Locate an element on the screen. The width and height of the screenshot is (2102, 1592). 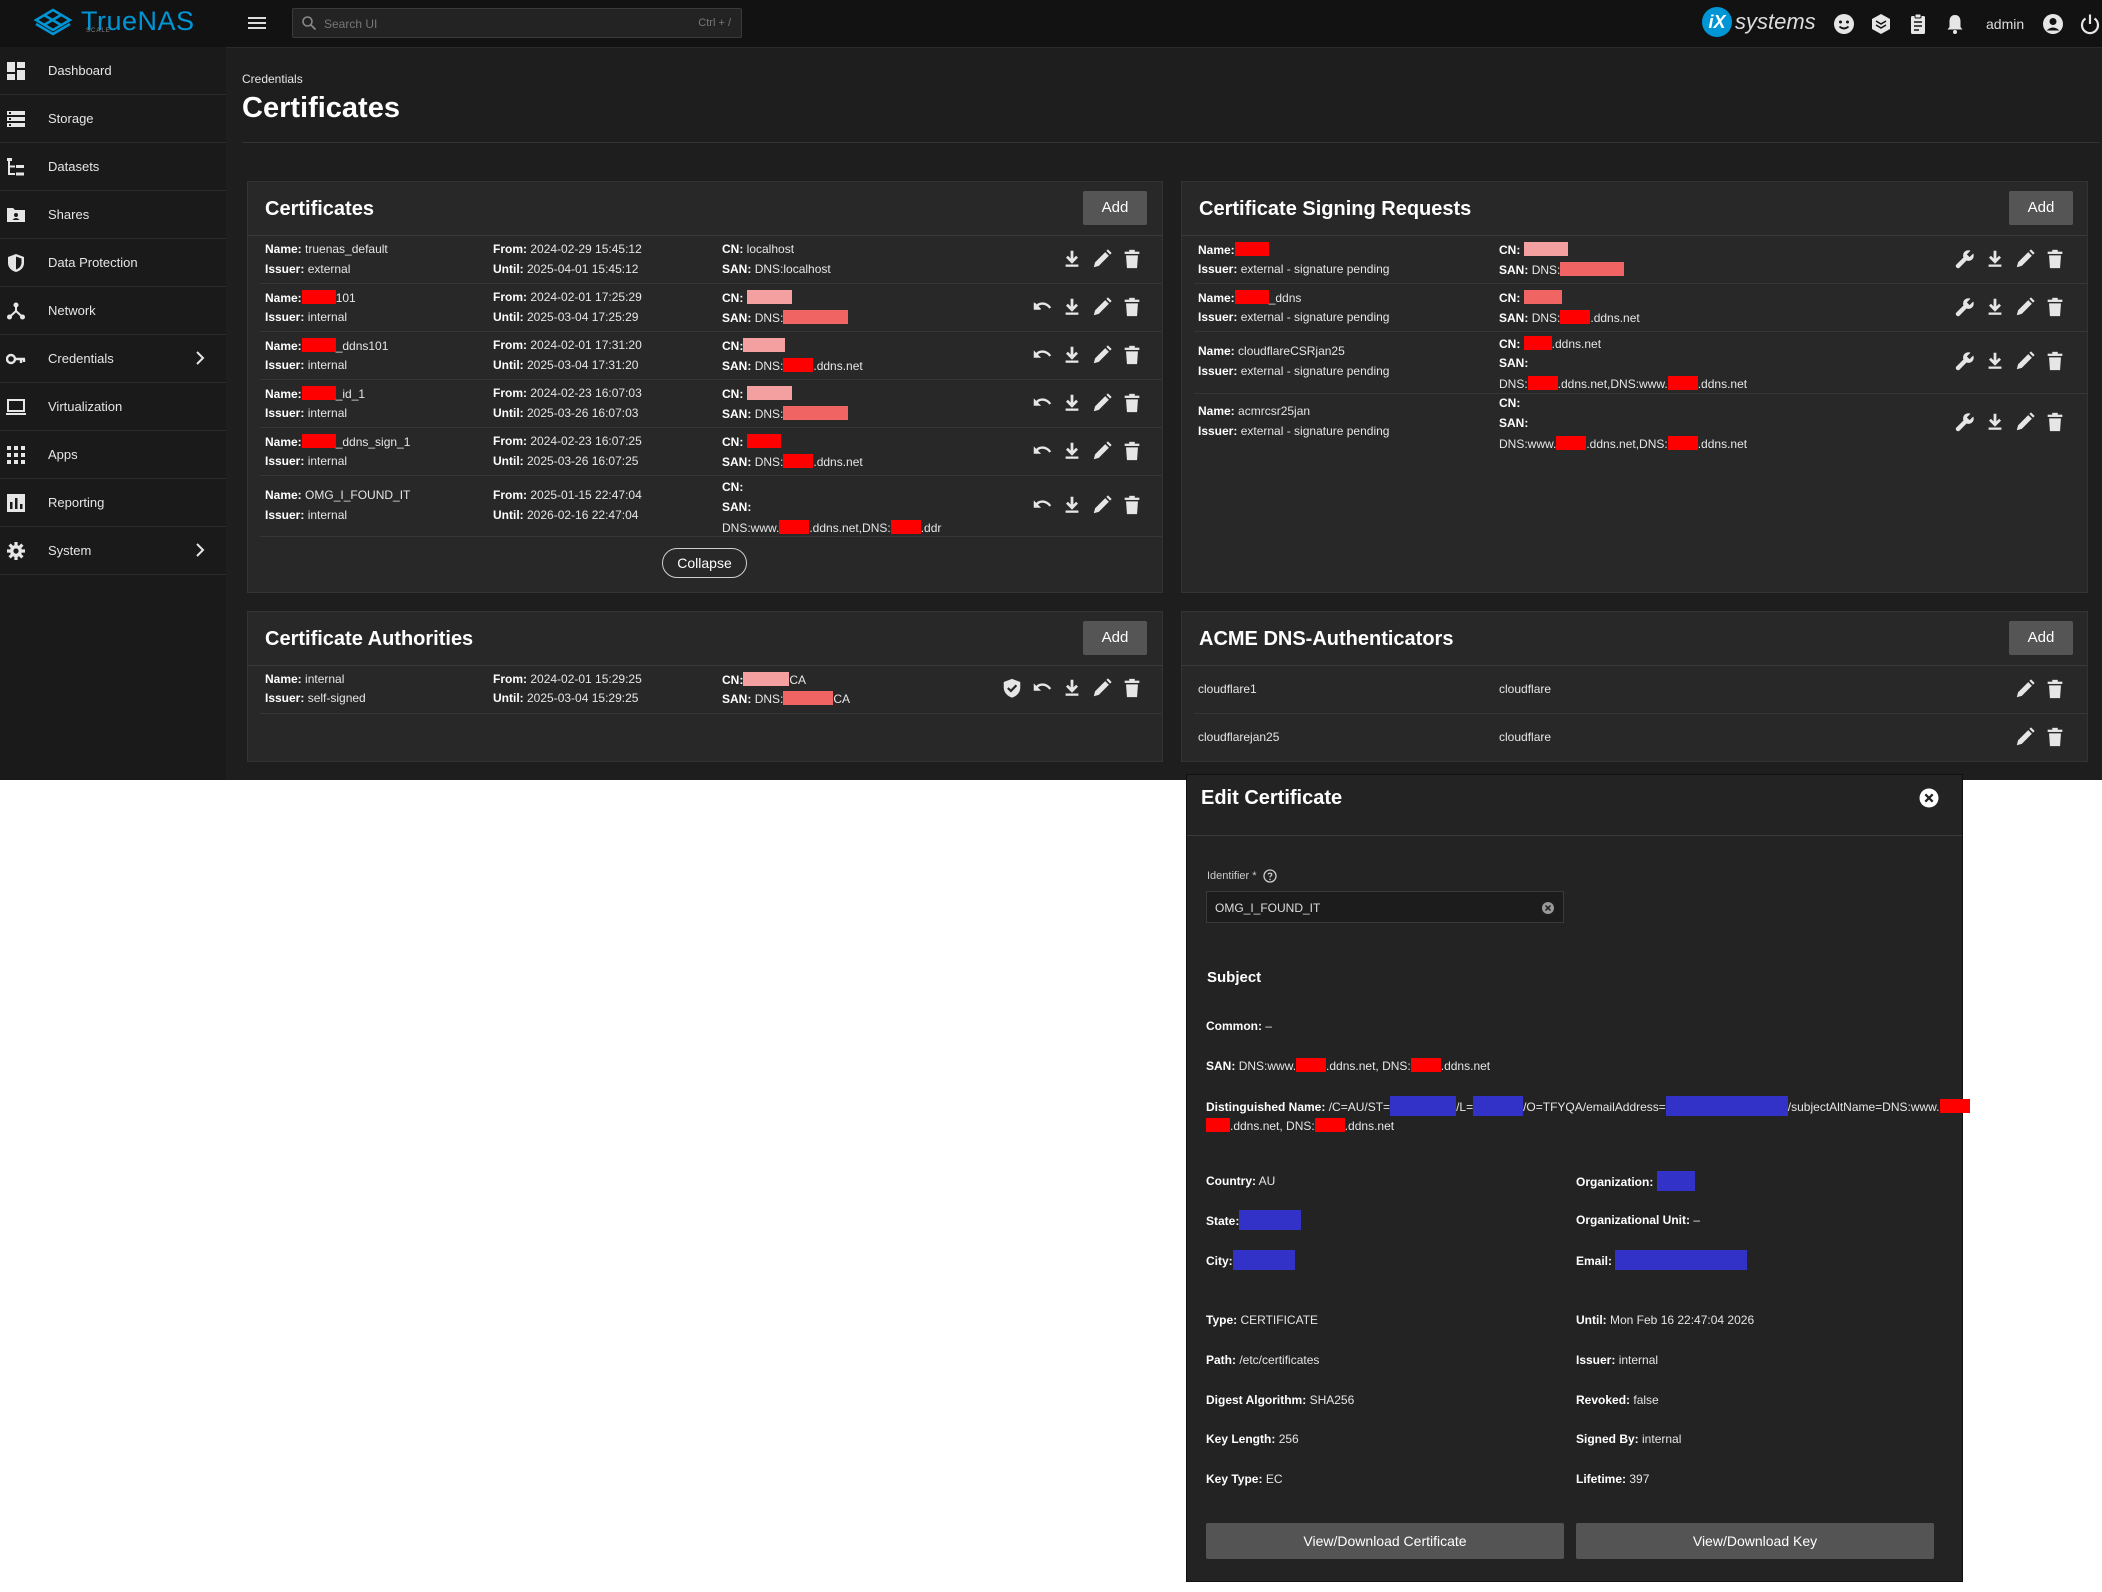
path: Path: /etc/certificates is located at coordinates (1263, 1360).